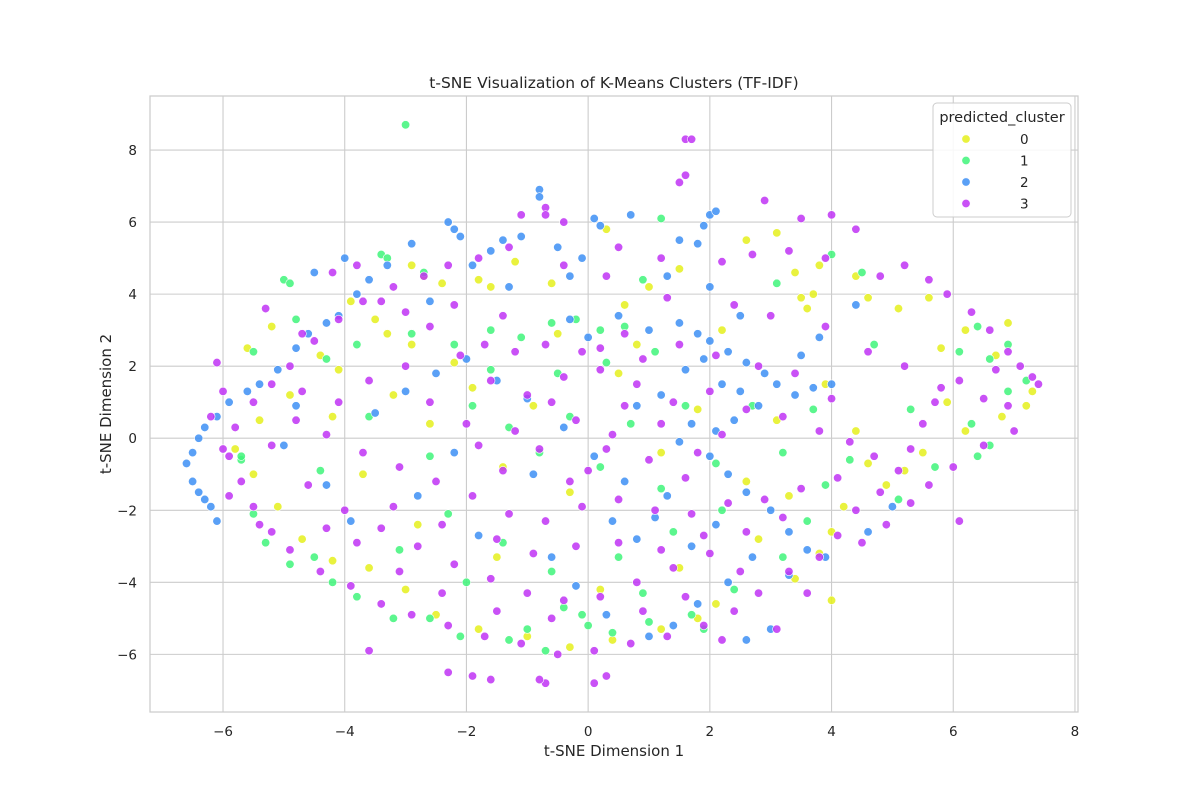  Describe the element at coordinates (710, 732) in the screenshot. I see `x-tick-label: 2` at that location.